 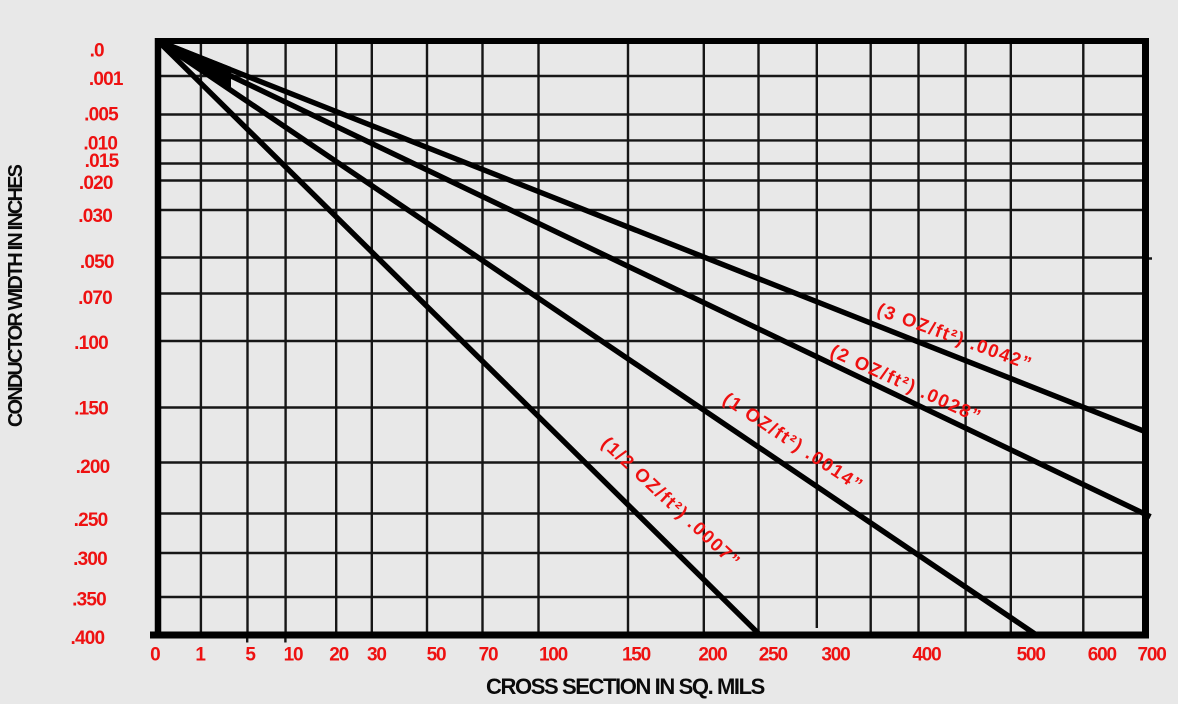 I want to click on svg-text: 1, so click(x=200, y=655).